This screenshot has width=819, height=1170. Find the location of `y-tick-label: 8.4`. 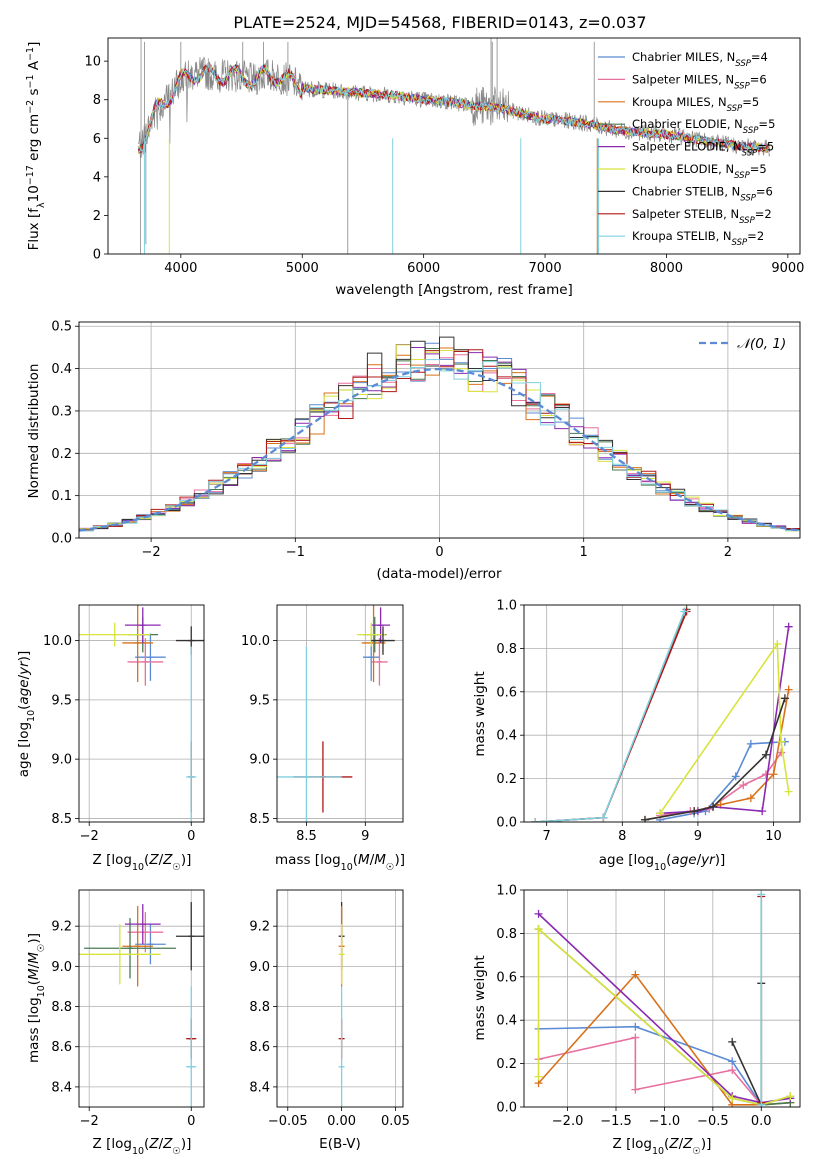

y-tick-label: 8.4 is located at coordinates (61, 1087).